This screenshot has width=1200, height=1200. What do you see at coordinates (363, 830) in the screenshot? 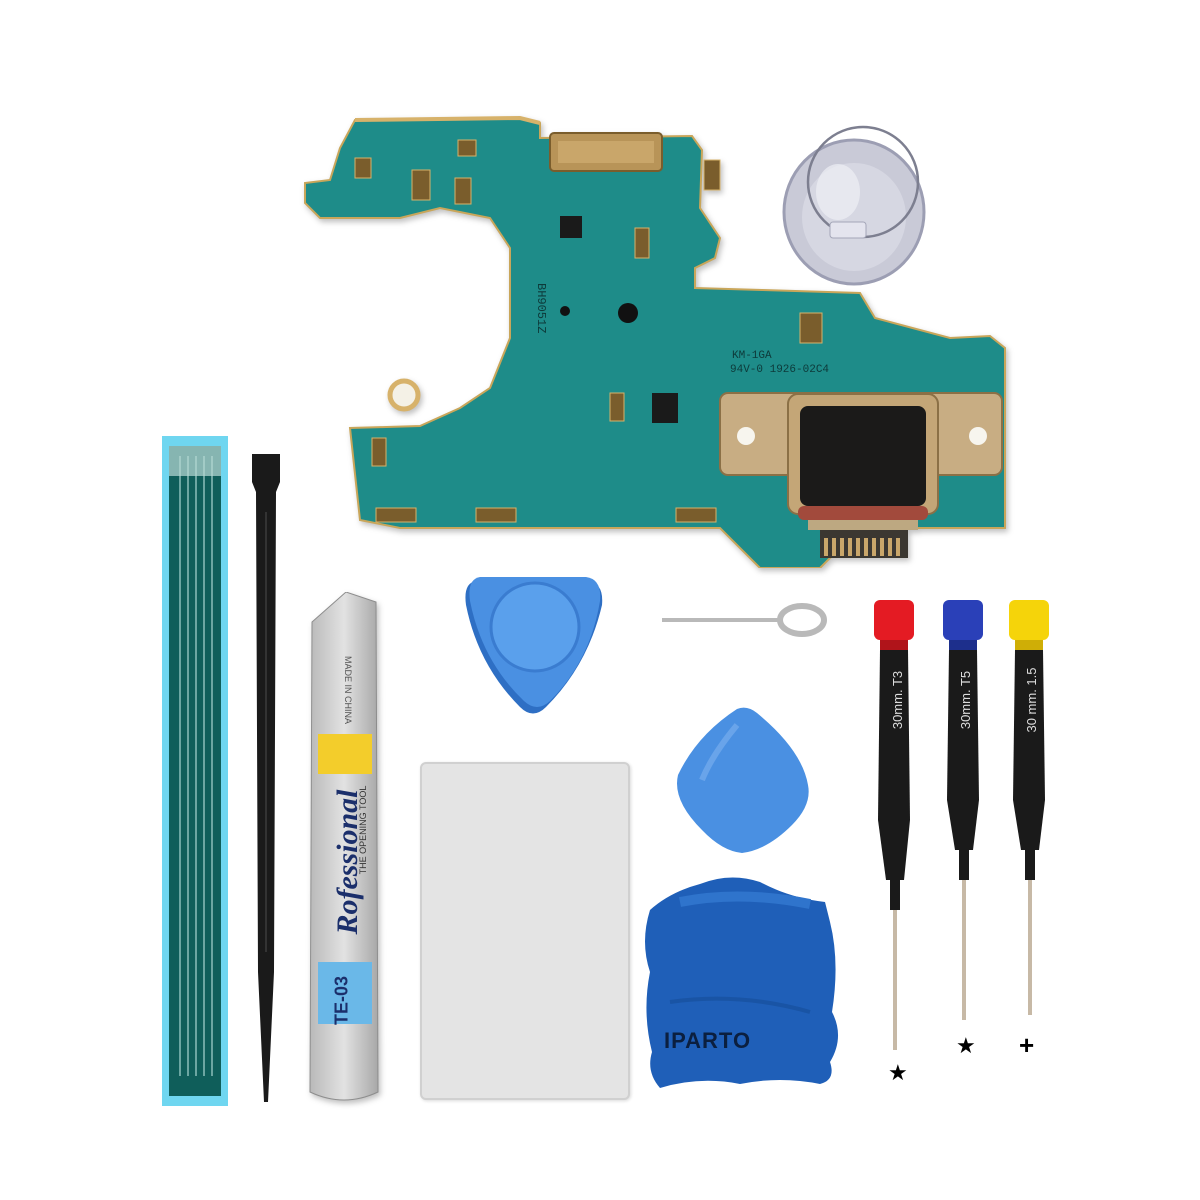
I see `tool-subtitle-text: THE OPENING TOOL` at bounding box center [363, 830].